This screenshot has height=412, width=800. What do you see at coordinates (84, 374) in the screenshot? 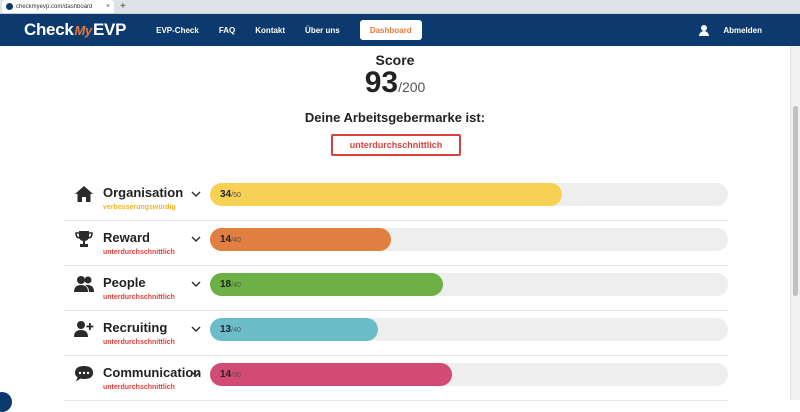
I see `chat-icon` at bounding box center [84, 374].